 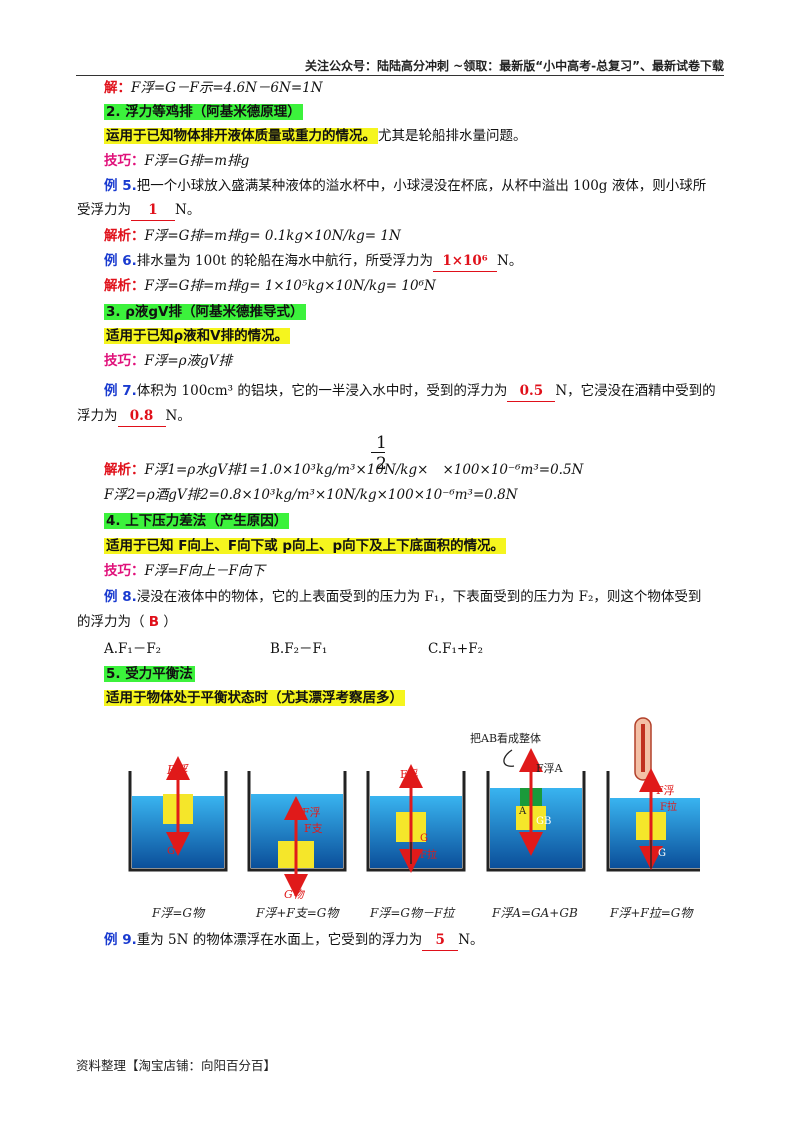 What do you see at coordinates (254, 698) in the screenshot?
I see `section-5-apply: 适用于物体处于平衡状态时（尤其漂浮考察居多）` at bounding box center [254, 698].